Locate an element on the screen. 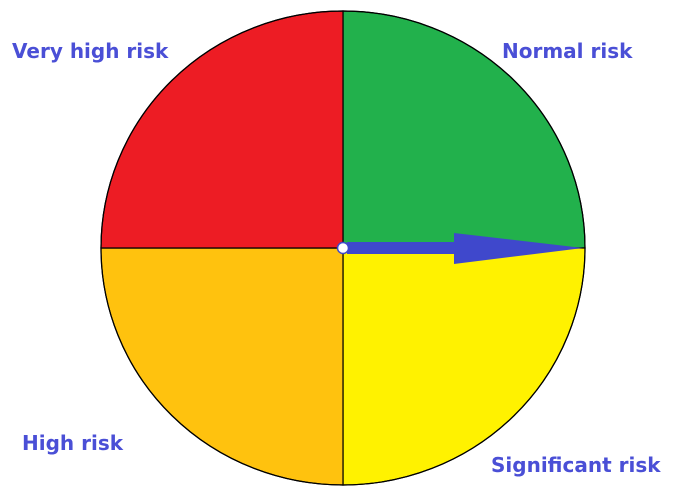 This screenshot has width=673, height=488. pointer-arrow is located at coordinates (465, 248).